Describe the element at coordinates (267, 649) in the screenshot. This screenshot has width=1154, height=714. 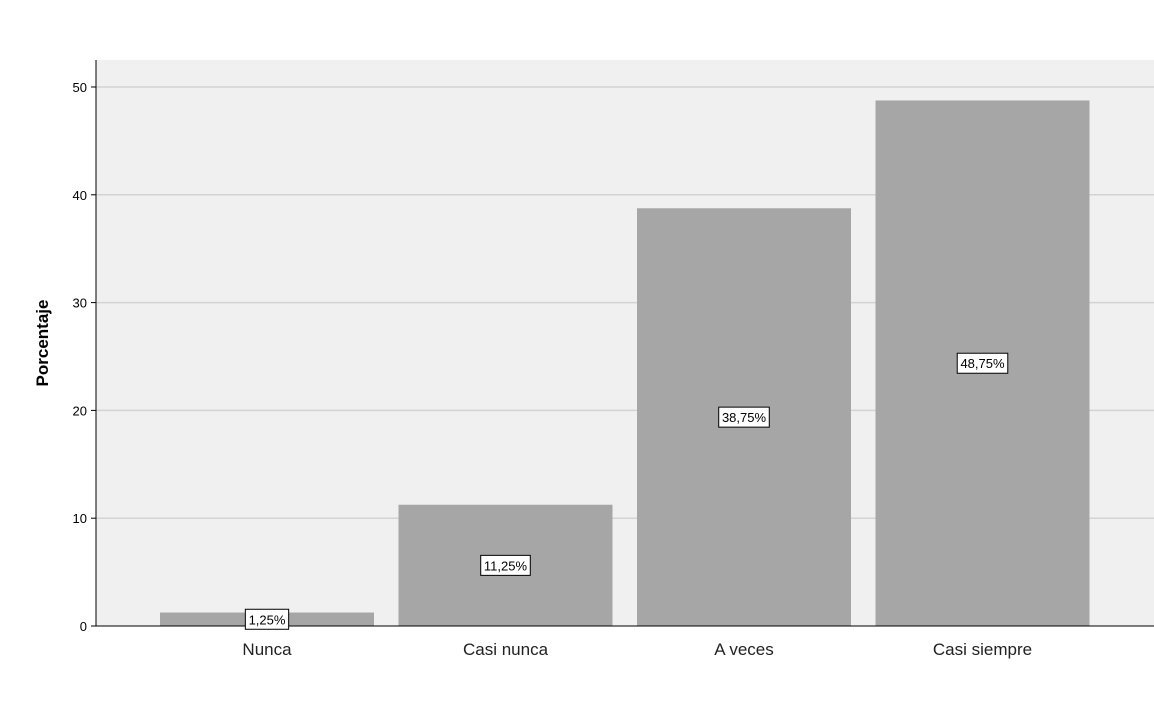
I see `x-category-label: Nunca` at that location.